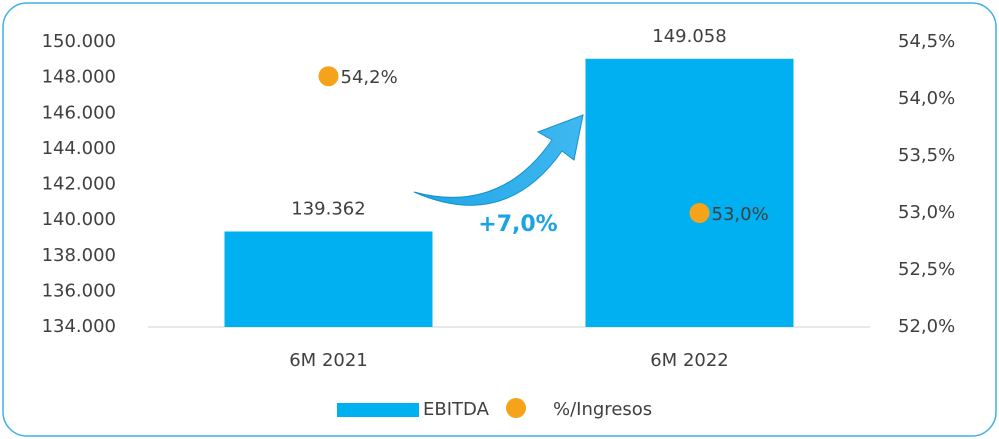  What do you see at coordinates (926, 41) in the screenshot?
I see `y2-tick-label: 54,5%` at bounding box center [926, 41].